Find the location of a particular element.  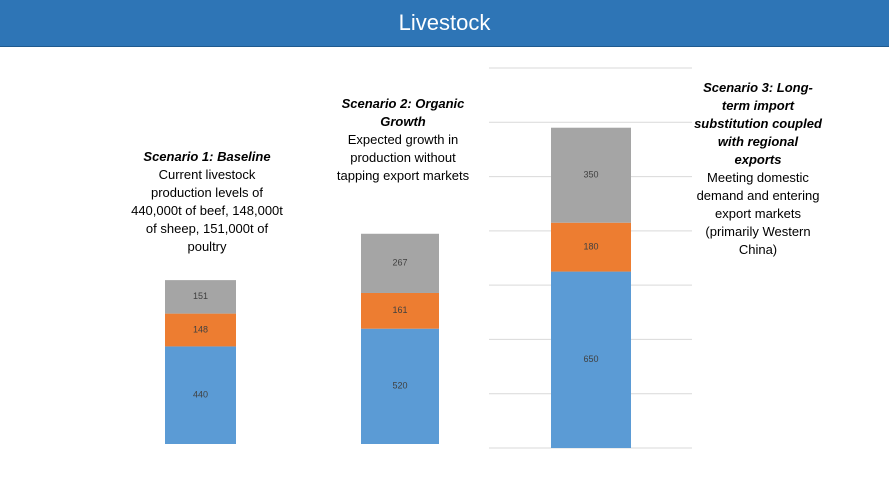

value-label: 520 is located at coordinates (399, 386).